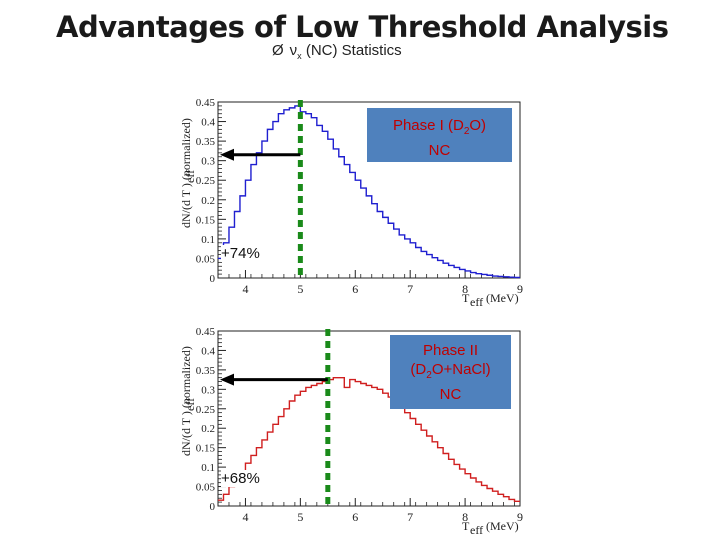  I want to click on phase2-label-line2b: O+NaCl), so click(461, 369).